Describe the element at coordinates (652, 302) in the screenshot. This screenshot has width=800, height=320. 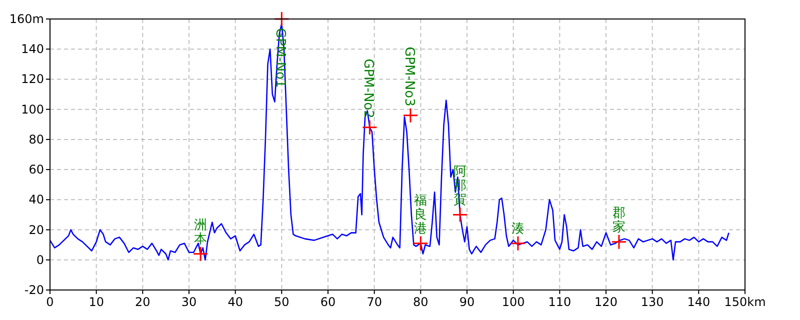
I see `x-tick-label: 130` at that location.